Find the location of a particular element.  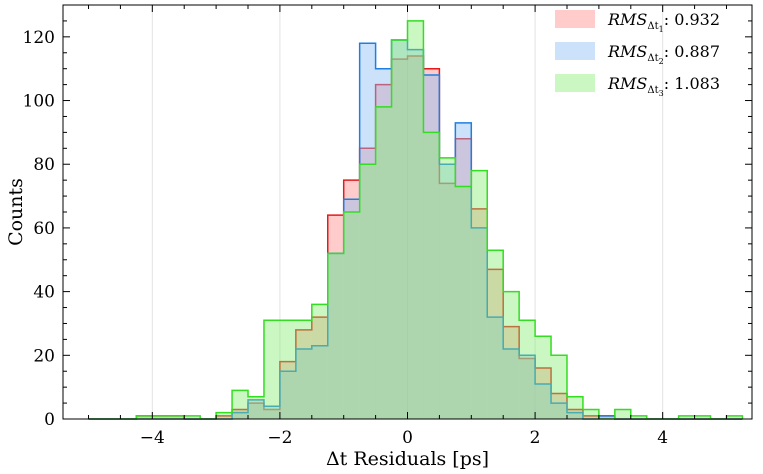

legend-label: RMSΔt2: 0.887 is located at coordinates (663, 54).